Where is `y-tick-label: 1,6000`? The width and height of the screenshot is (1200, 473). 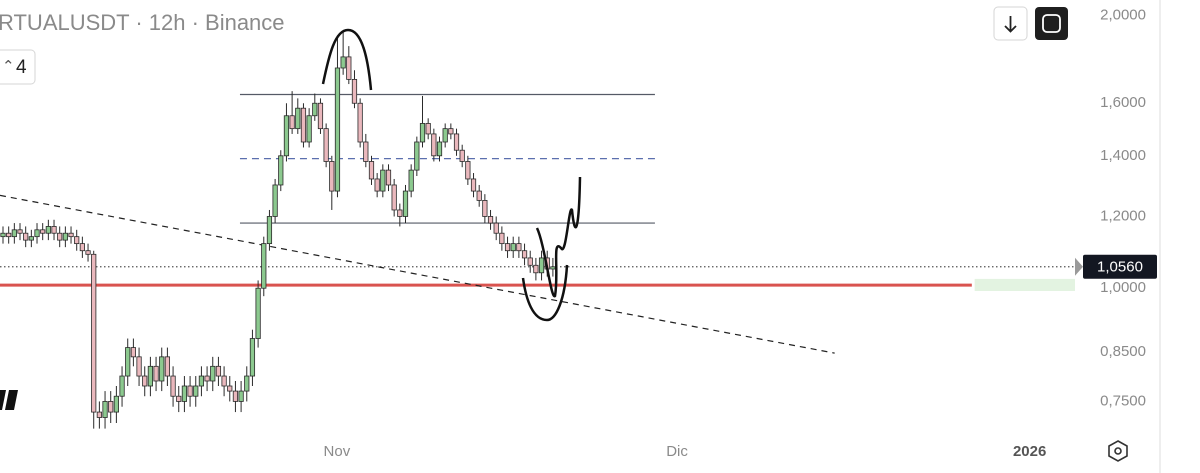 y-tick-label: 1,6000 is located at coordinates (1123, 102).